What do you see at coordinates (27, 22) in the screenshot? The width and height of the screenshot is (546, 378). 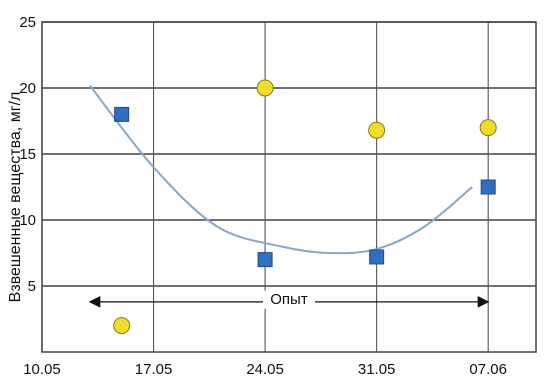 I see `y-tick-label: 25` at bounding box center [27, 22].